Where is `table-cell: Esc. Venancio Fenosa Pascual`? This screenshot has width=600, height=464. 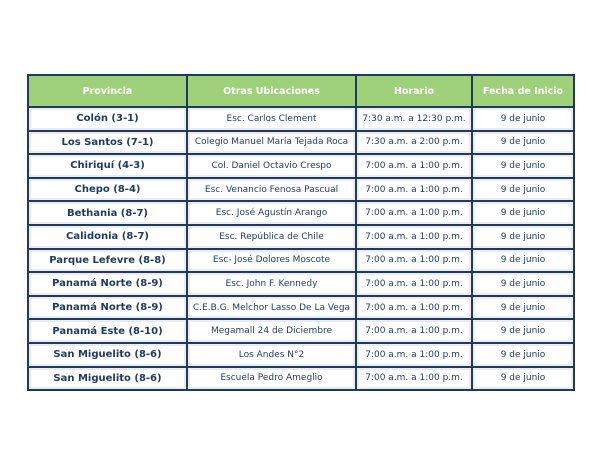
table-cell: Esc. Venancio Fenosa Pascual is located at coordinates (271, 189).